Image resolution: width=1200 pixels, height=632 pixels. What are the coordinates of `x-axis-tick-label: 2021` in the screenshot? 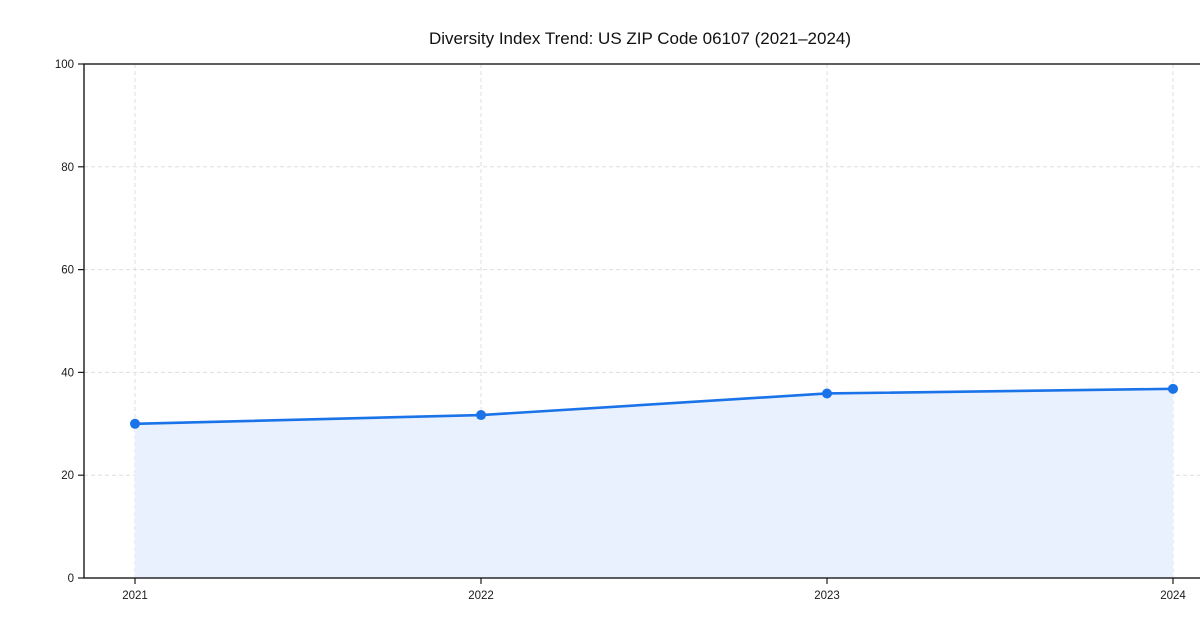 It's located at (135, 596).